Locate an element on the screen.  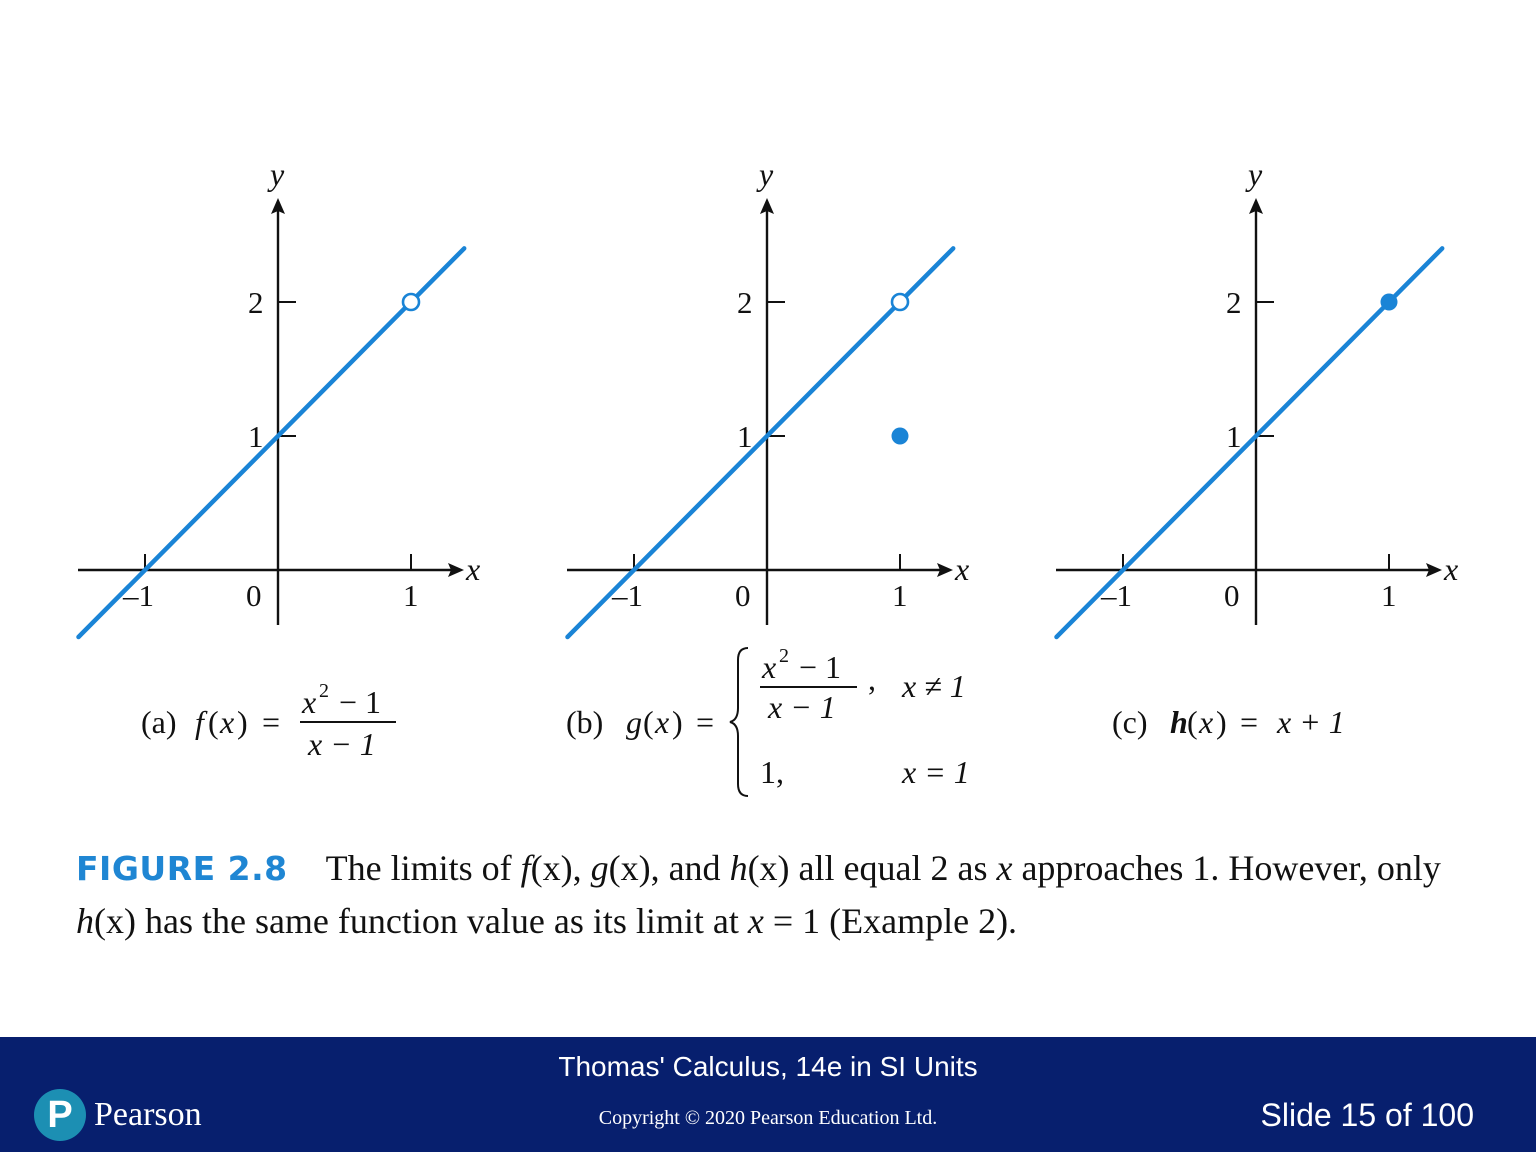
caption-b-num-exp: 2 is located at coordinates (784, 656).